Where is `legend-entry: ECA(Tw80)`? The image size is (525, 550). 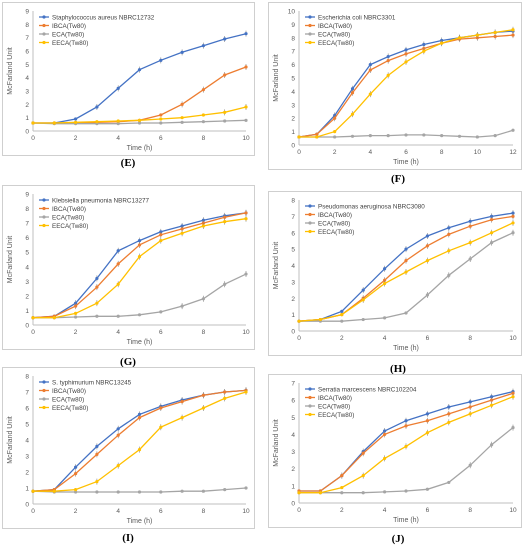
legend-entry: ECA(Tw80) is located at coordinates (68, 34).